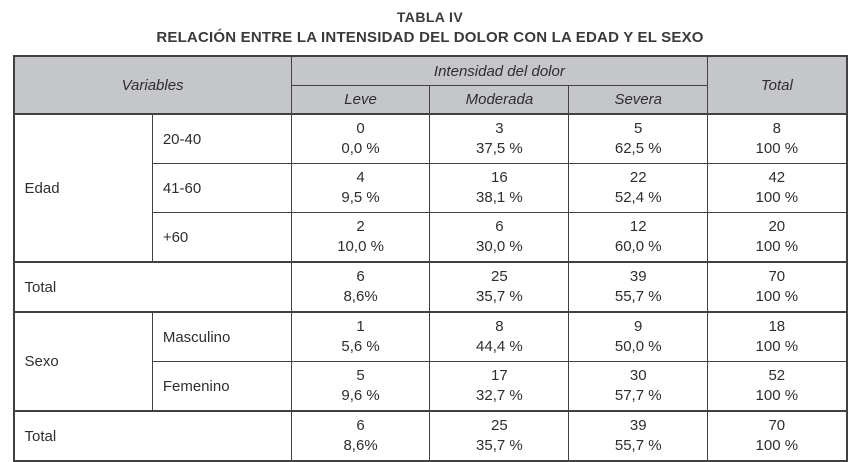  I want to click on row-label: 20-40, so click(221, 139).